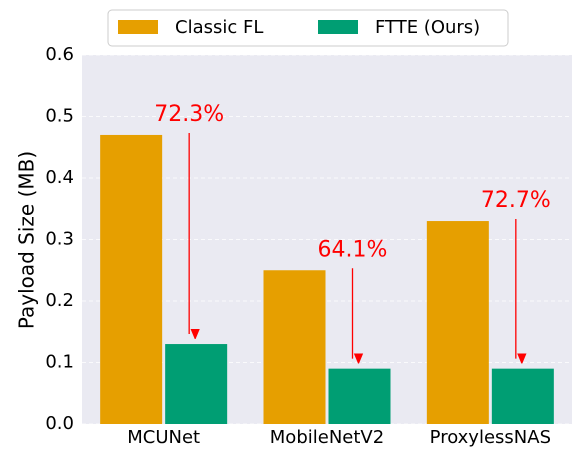  I want to click on y-tick-label: 0.2, so click(59, 300).